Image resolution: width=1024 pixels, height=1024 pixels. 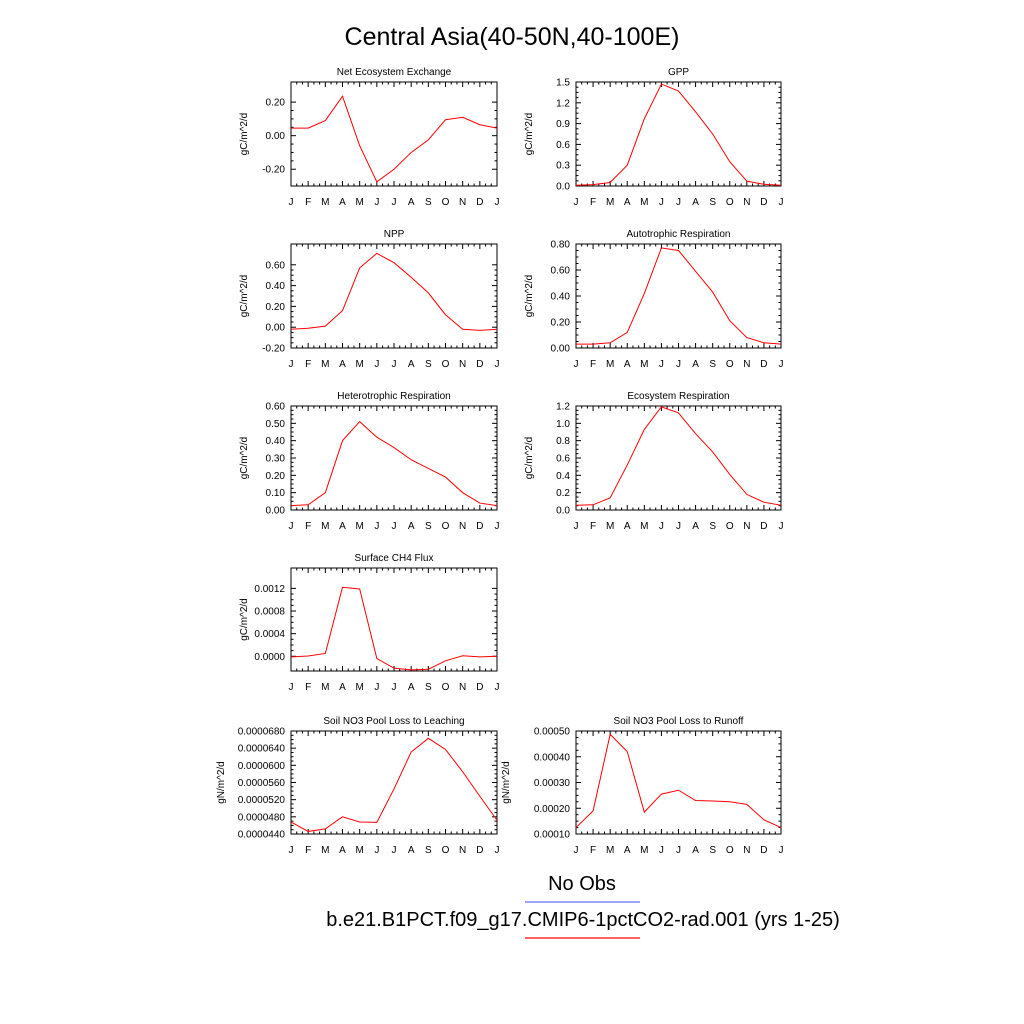 What do you see at coordinates (269, 612) in the screenshot?
I see `y-tick-label: 0.0008` at bounding box center [269, 612].